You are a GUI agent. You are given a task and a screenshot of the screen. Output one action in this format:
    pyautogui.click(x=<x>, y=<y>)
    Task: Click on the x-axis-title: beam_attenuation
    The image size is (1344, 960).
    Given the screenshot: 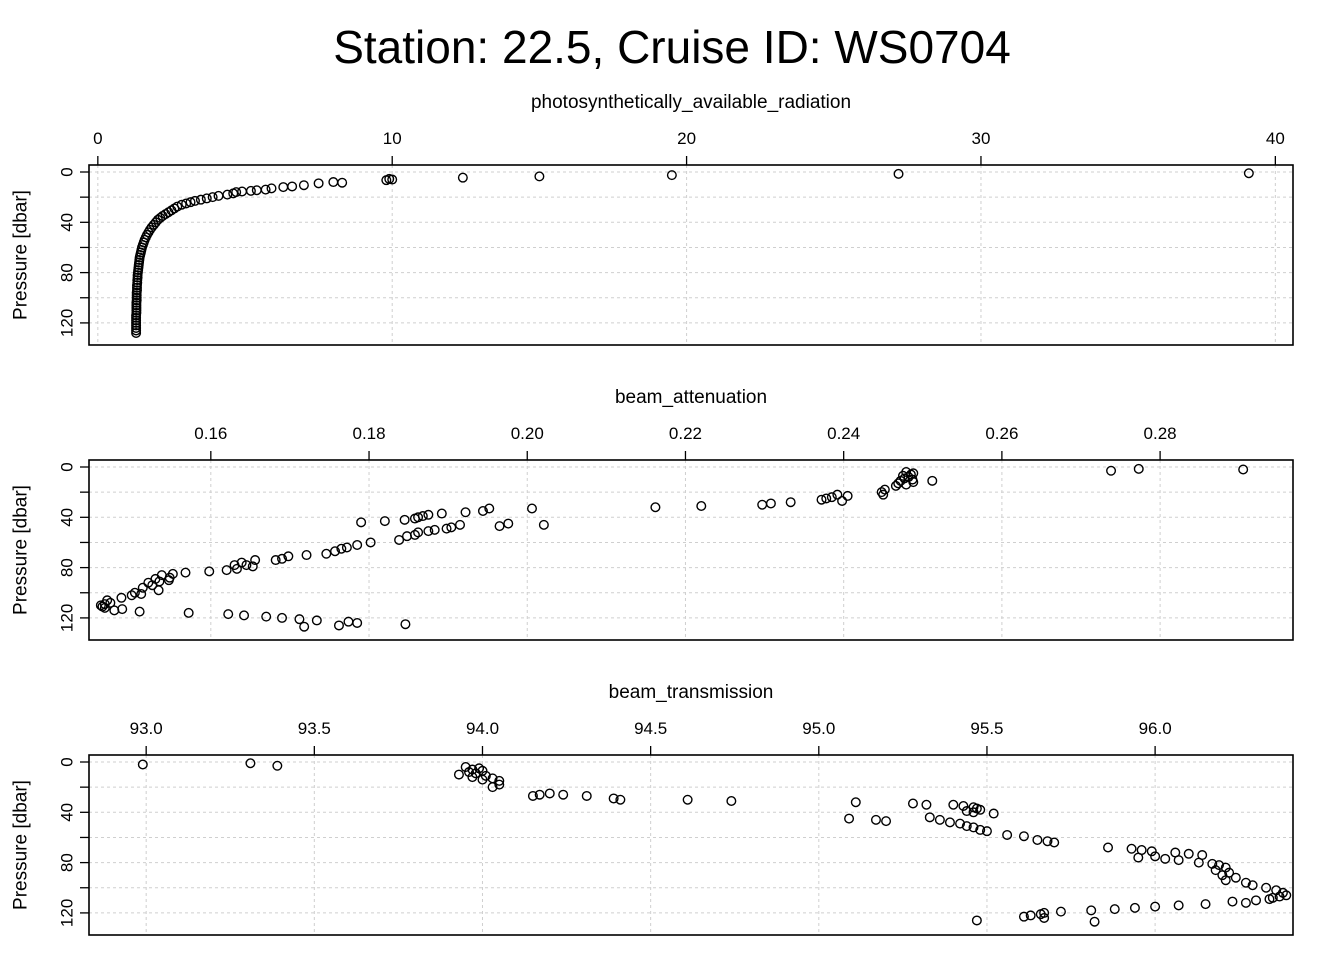 What is the action you would take?
    pyautogui.click(x=691, y=397)
    